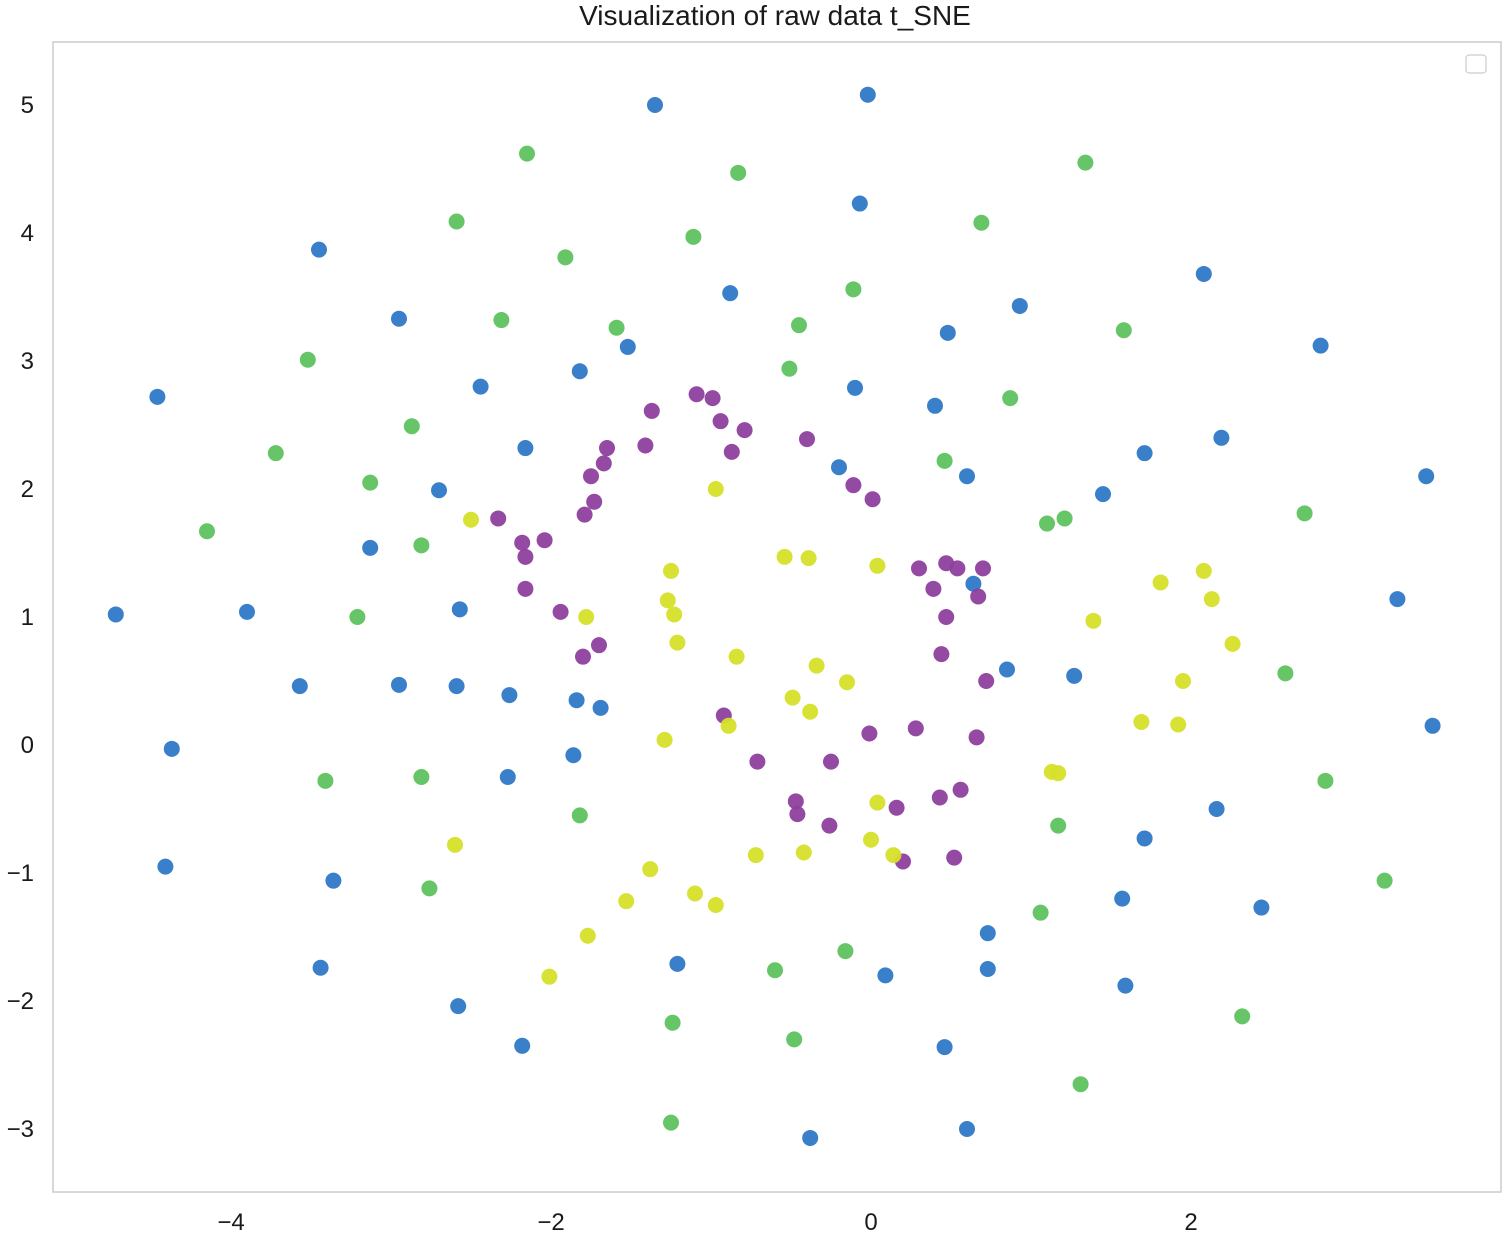 The width and height of the screenshot is (1505, 1234). What do you see at coordinates (20, 1129) in the screenshot?
I see `y-tick-label: −3` at bounding box center [20, 1129].